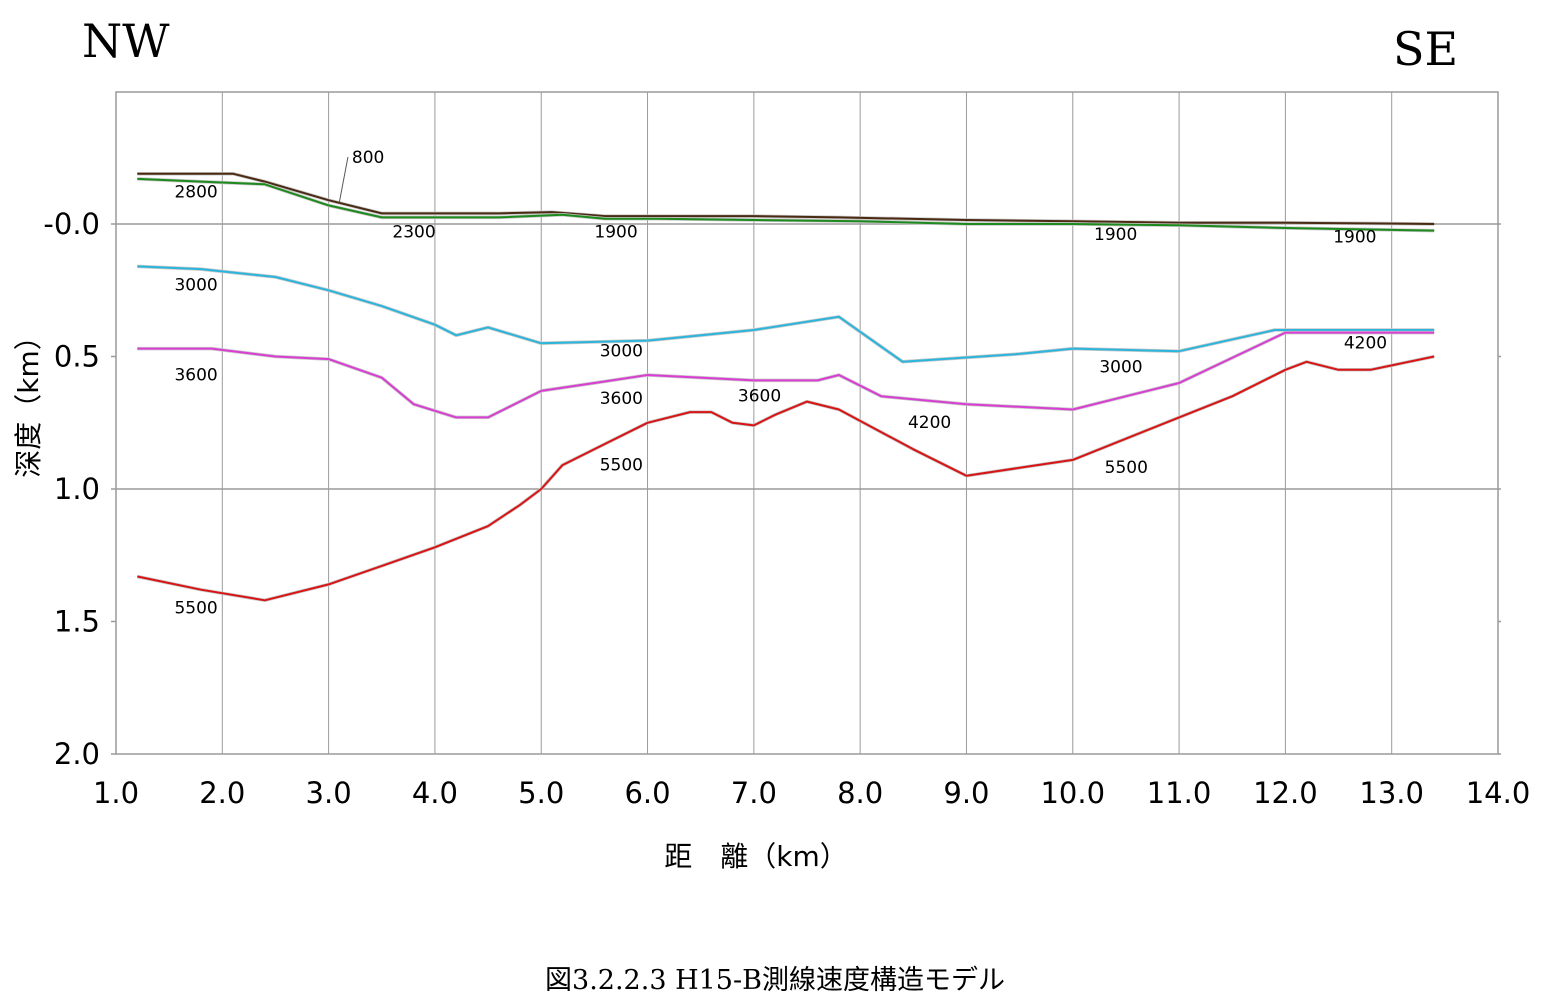 This screenshot has height=998, width=1550. I want to click on y-tick-label: 0.5, so click(77, 357).